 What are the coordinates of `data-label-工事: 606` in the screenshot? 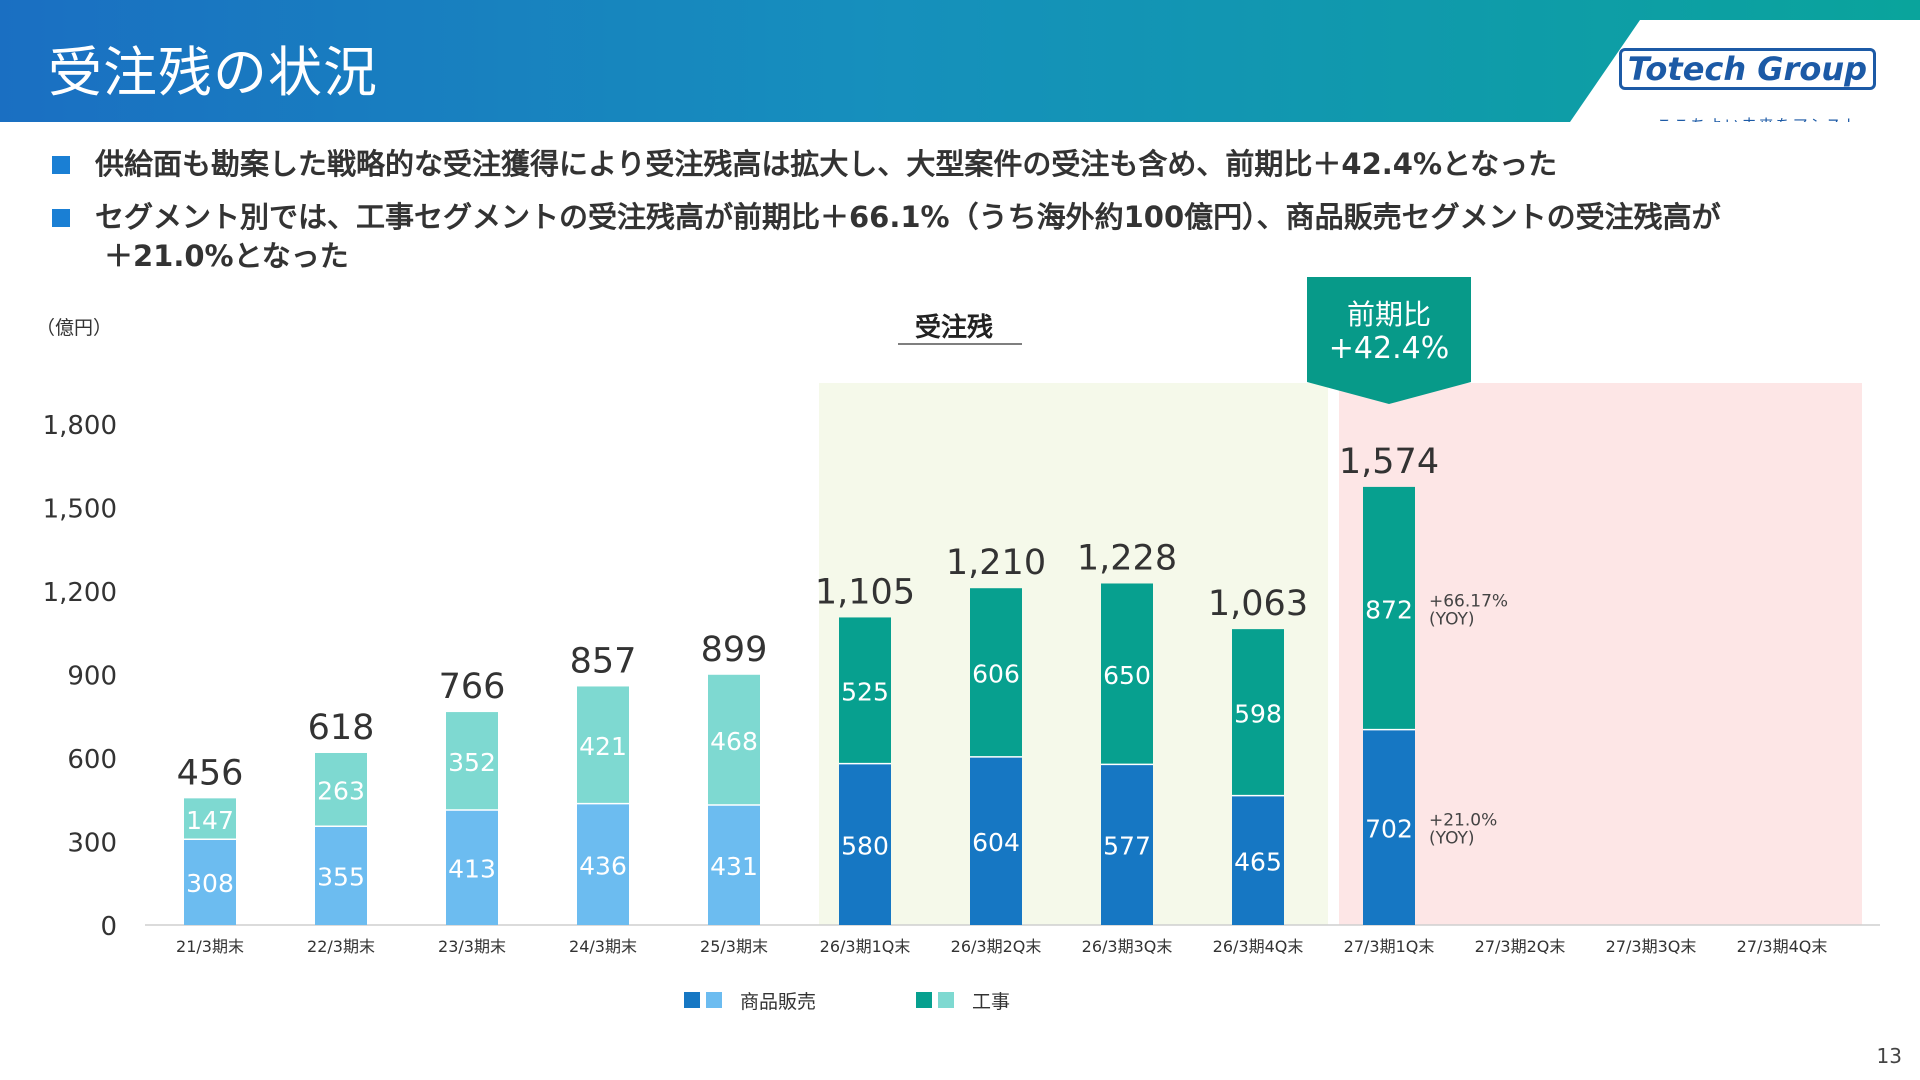 It's located at (996, 674).